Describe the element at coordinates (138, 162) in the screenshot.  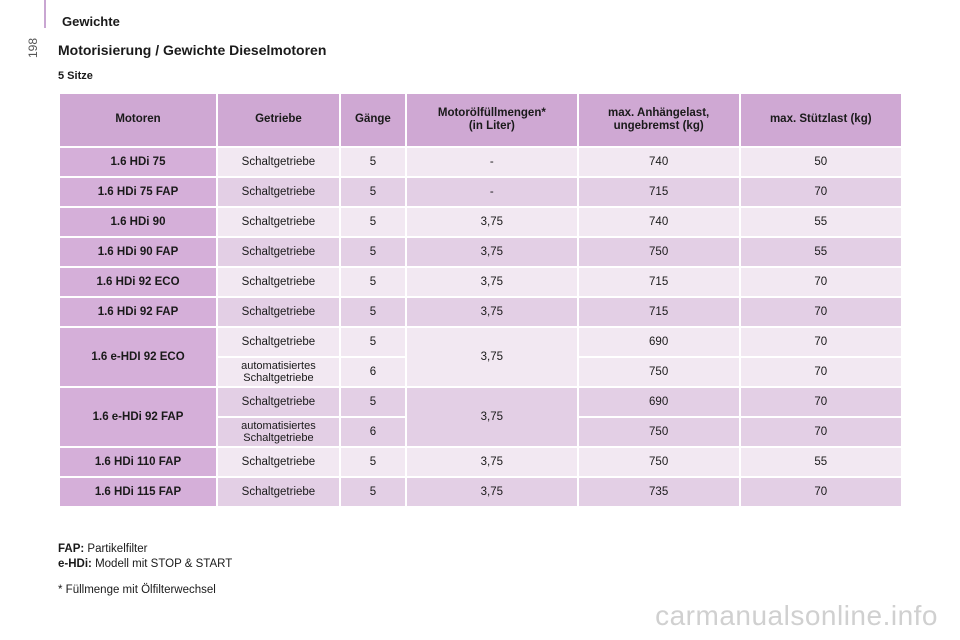
I see `cell-motor: 1.6 HDi 75` at that location.